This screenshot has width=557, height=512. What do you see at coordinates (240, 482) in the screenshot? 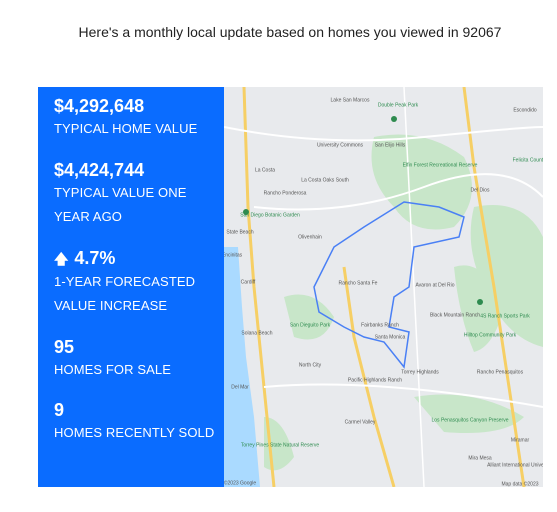
I see `map-label: ©2023 Google` at bounding box center [240, 482].